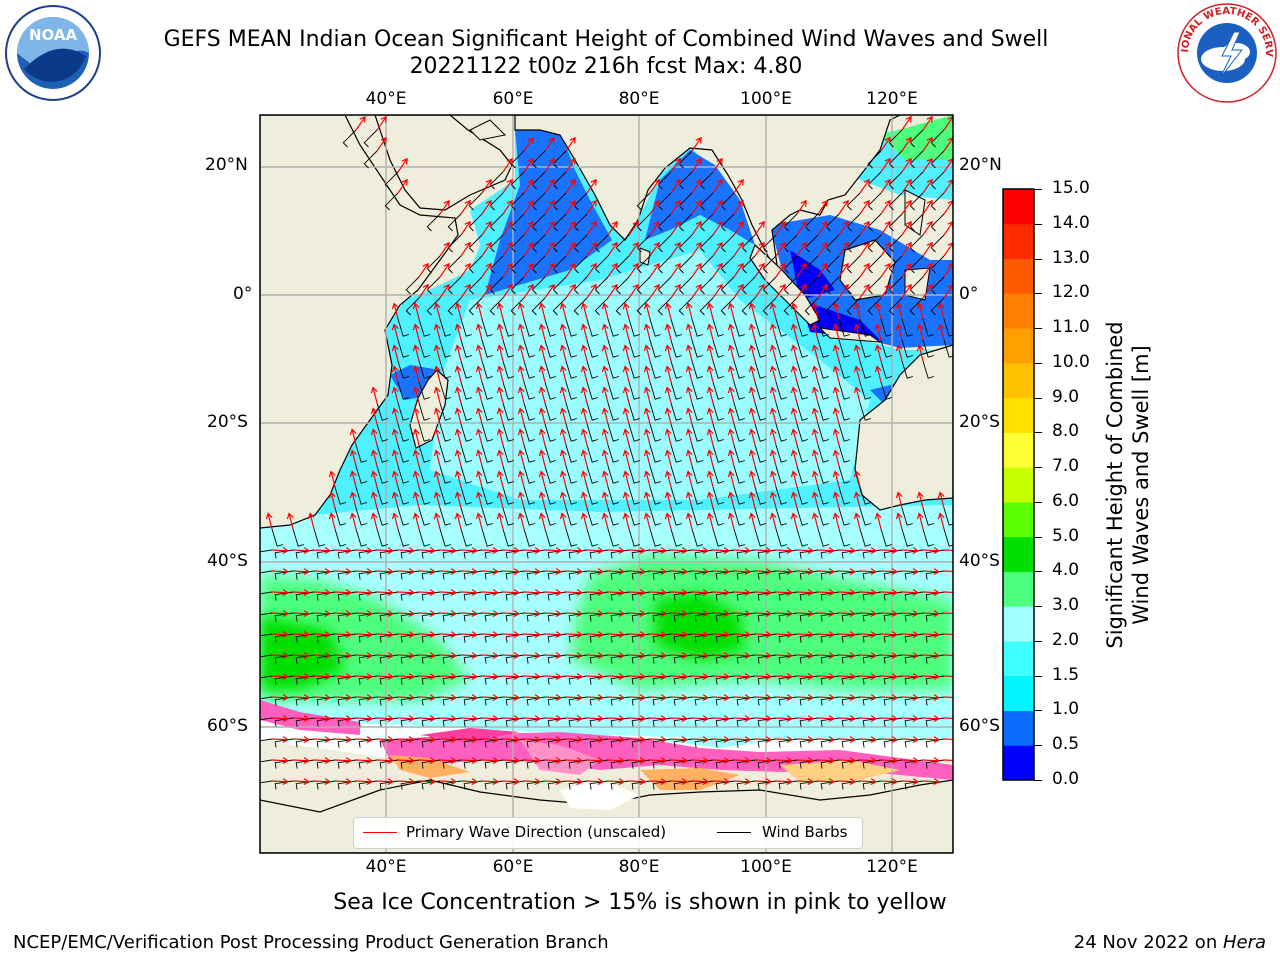  What do you see at coordinates (979, 561) in the screenshot?
I see `lat-label-right-40s: 40°S` at bounding box center [979, 561].